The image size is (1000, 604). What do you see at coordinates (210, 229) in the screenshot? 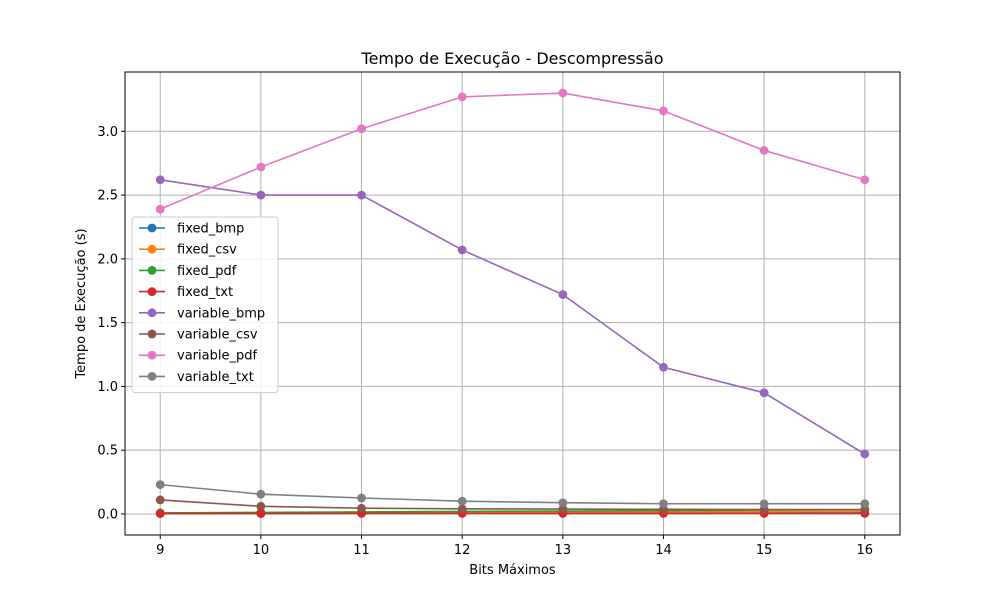
I see `legend-label: fixed_bmp` at bounding box center [210, 229].